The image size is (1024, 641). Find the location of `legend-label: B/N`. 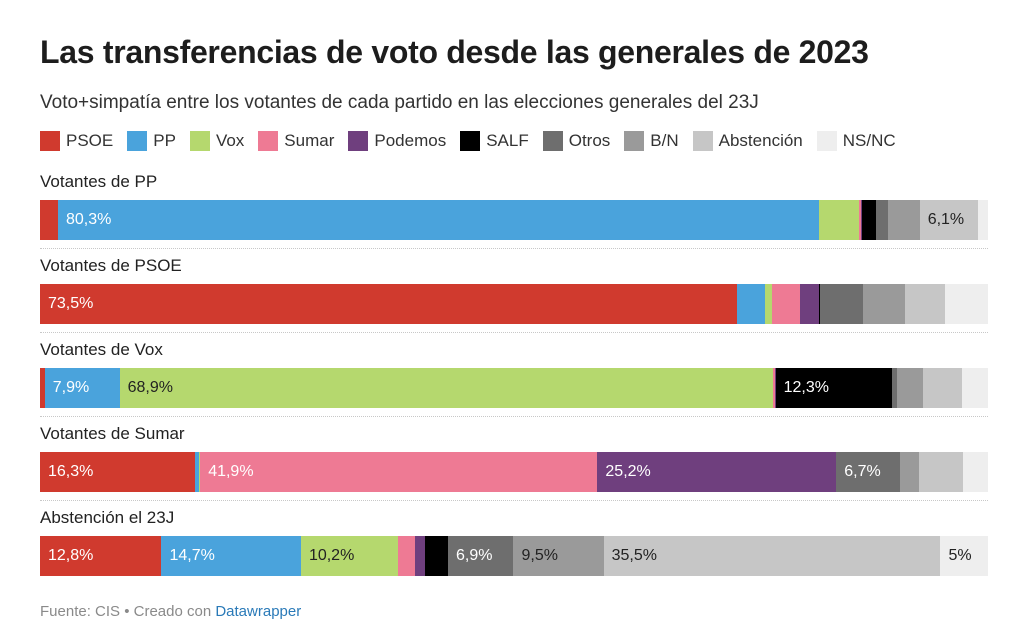

legend-label: B/N is located at coordinates (664, 140).